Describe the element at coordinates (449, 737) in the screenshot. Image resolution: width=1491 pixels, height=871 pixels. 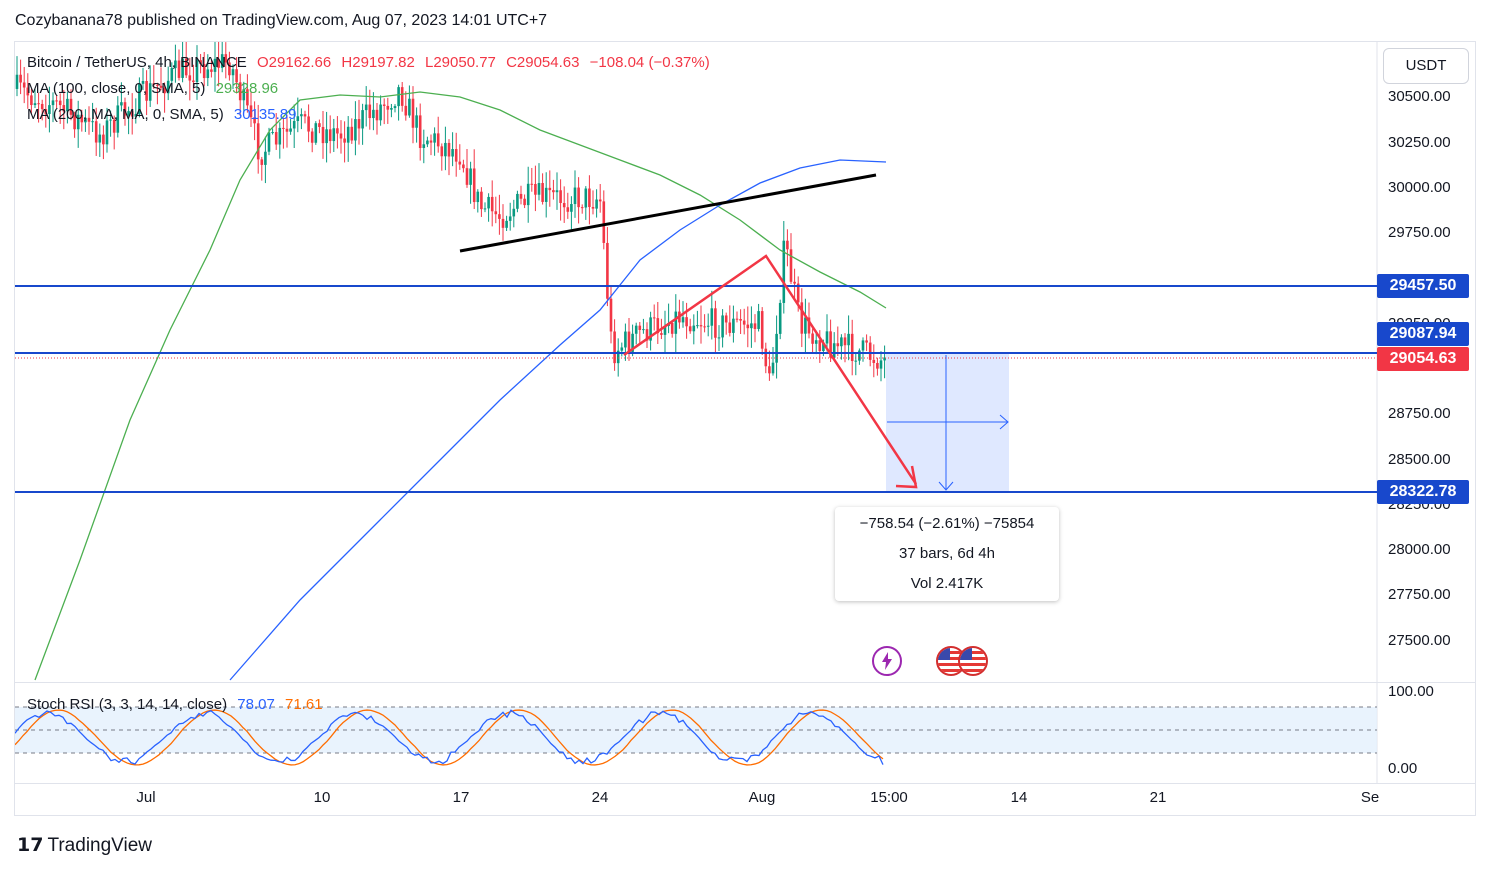
I see `stoch-k-line` at that location.